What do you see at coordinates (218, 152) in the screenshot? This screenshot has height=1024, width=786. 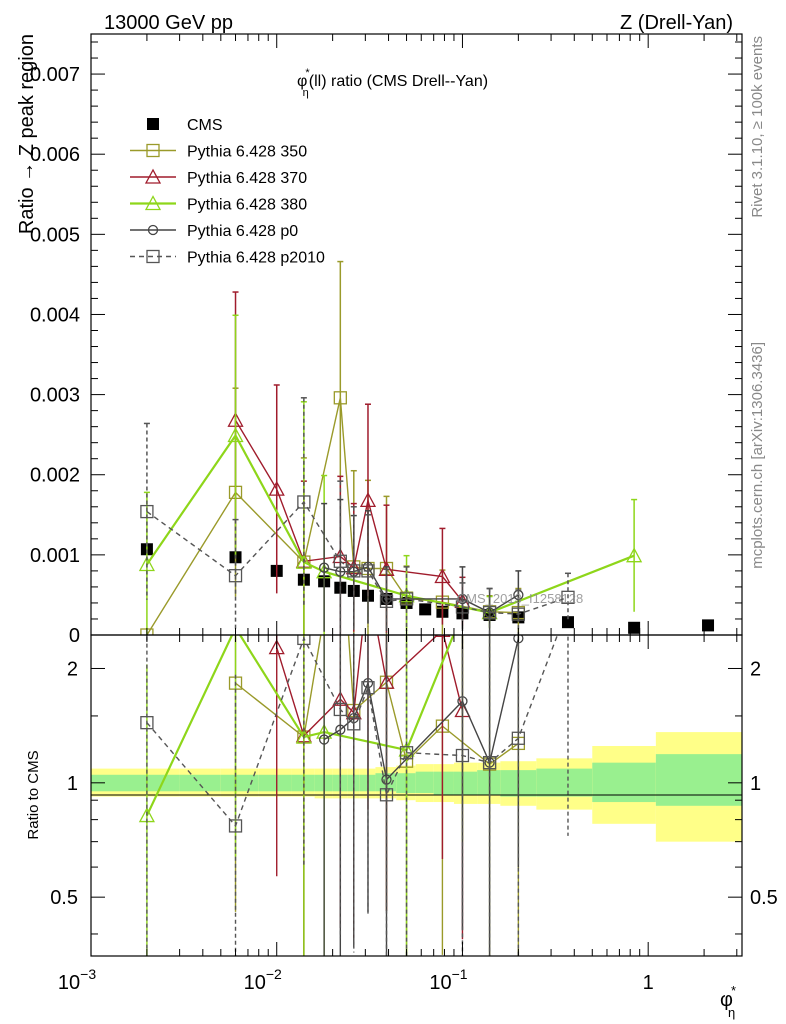 I see `legend-item-pythia-6-428-350: Pythia 6.428 350` at bounding box center [218, 152].